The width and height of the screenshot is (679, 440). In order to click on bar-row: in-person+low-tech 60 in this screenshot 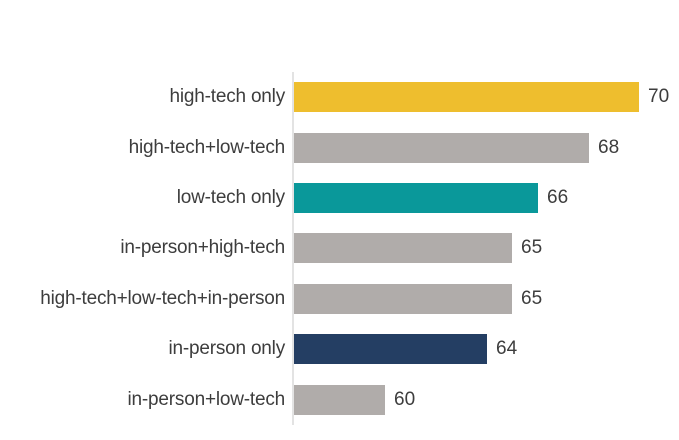, I will do `click(339, 400)`.